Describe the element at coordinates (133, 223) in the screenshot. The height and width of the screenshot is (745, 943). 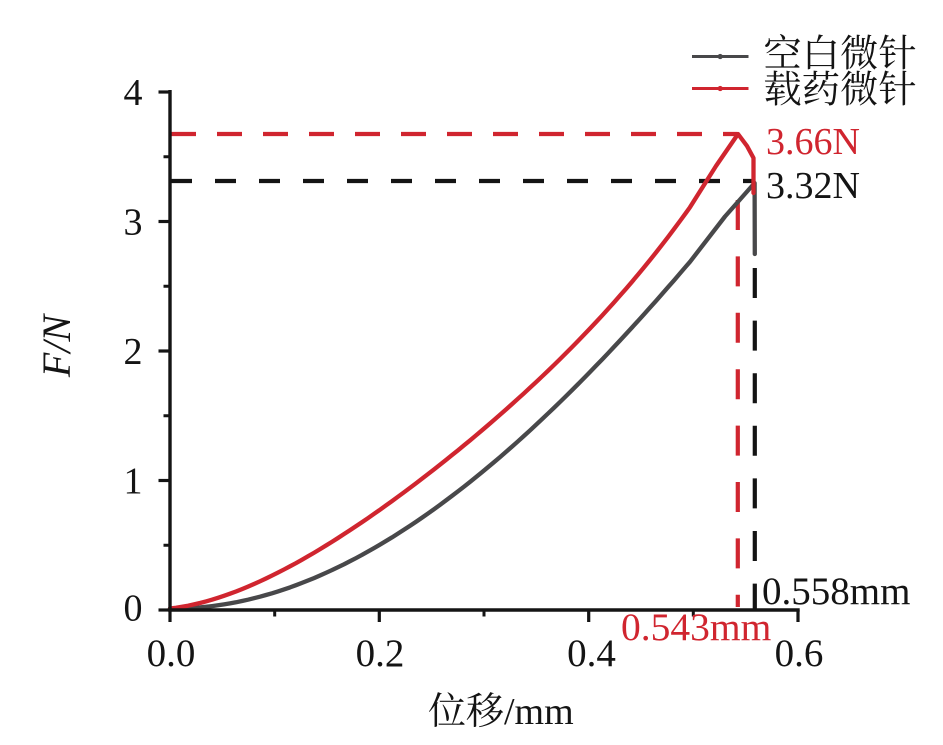
I see `svg-text: 3` at that location.